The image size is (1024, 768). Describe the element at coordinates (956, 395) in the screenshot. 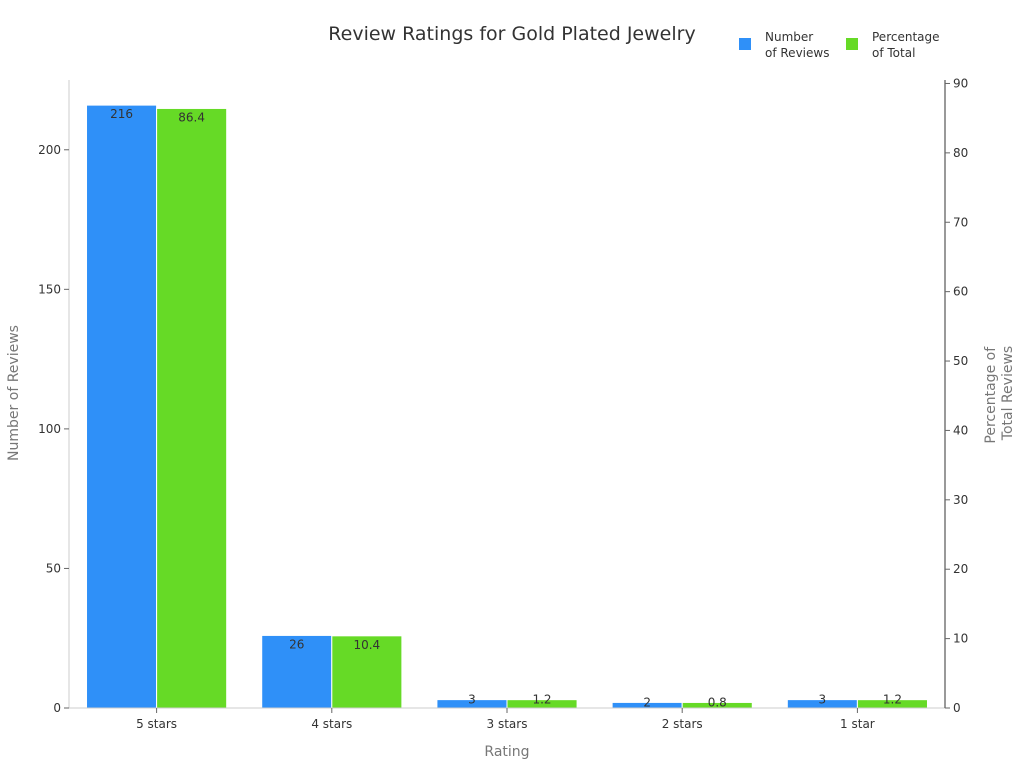

I see `y2-axis-ticks: 0 10 20 30 40 50 60 70 80 90` at that location.